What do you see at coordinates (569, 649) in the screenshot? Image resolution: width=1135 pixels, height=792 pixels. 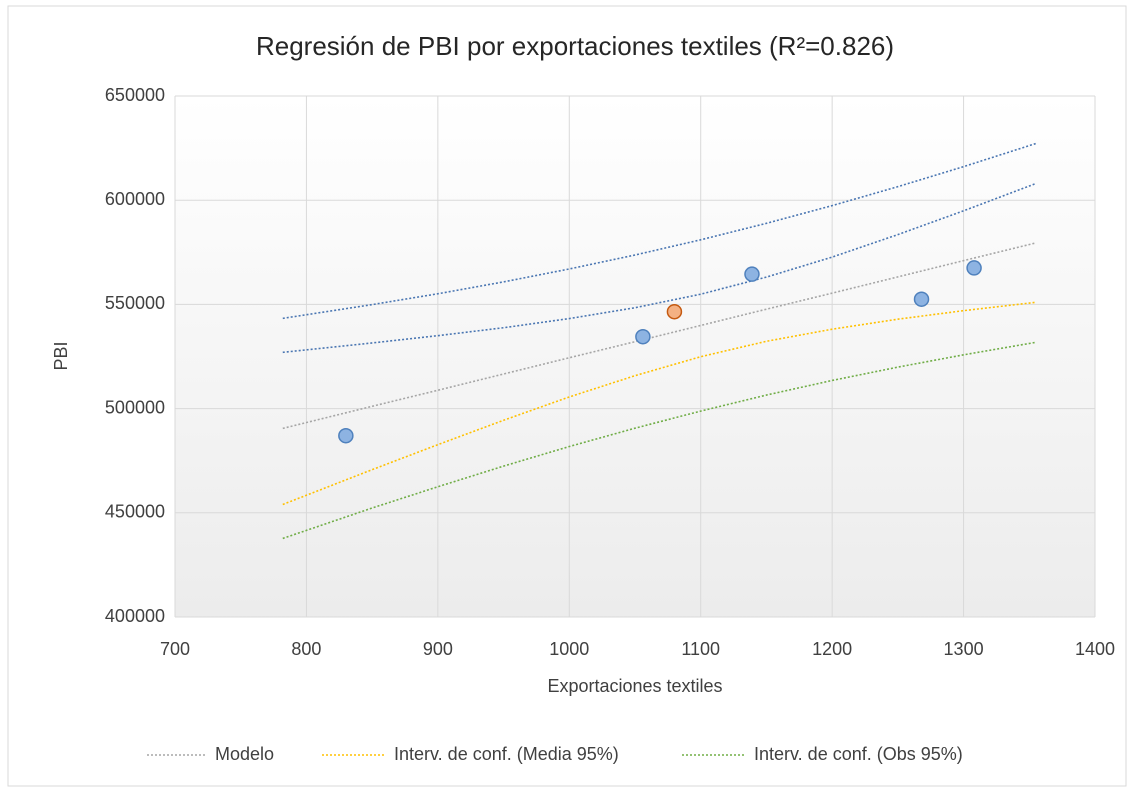 I see `x-tick-label: 1000` at bounding box center [569, 649].